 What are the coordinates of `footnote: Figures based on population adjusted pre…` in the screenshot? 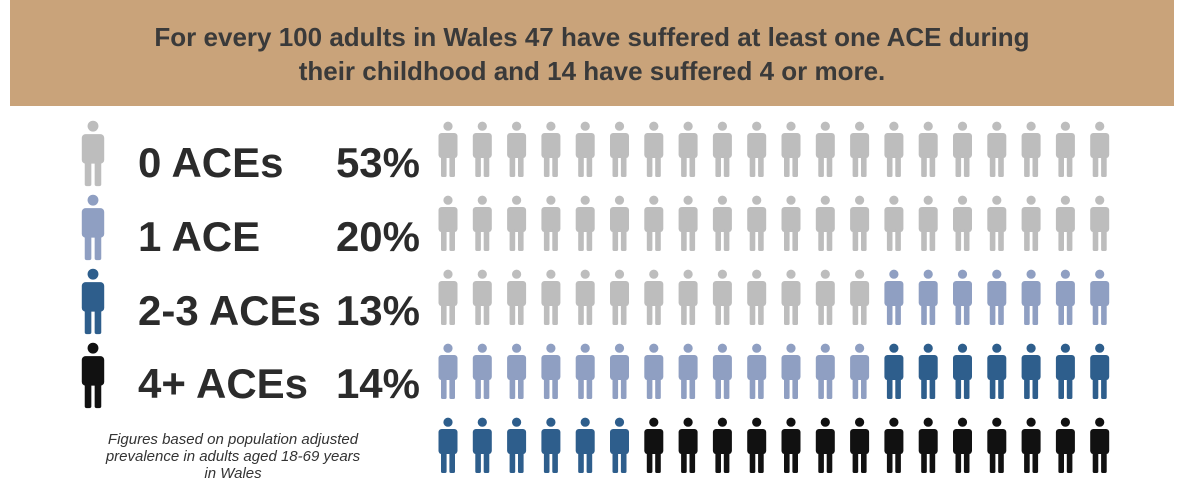 It's located at (233, 456).